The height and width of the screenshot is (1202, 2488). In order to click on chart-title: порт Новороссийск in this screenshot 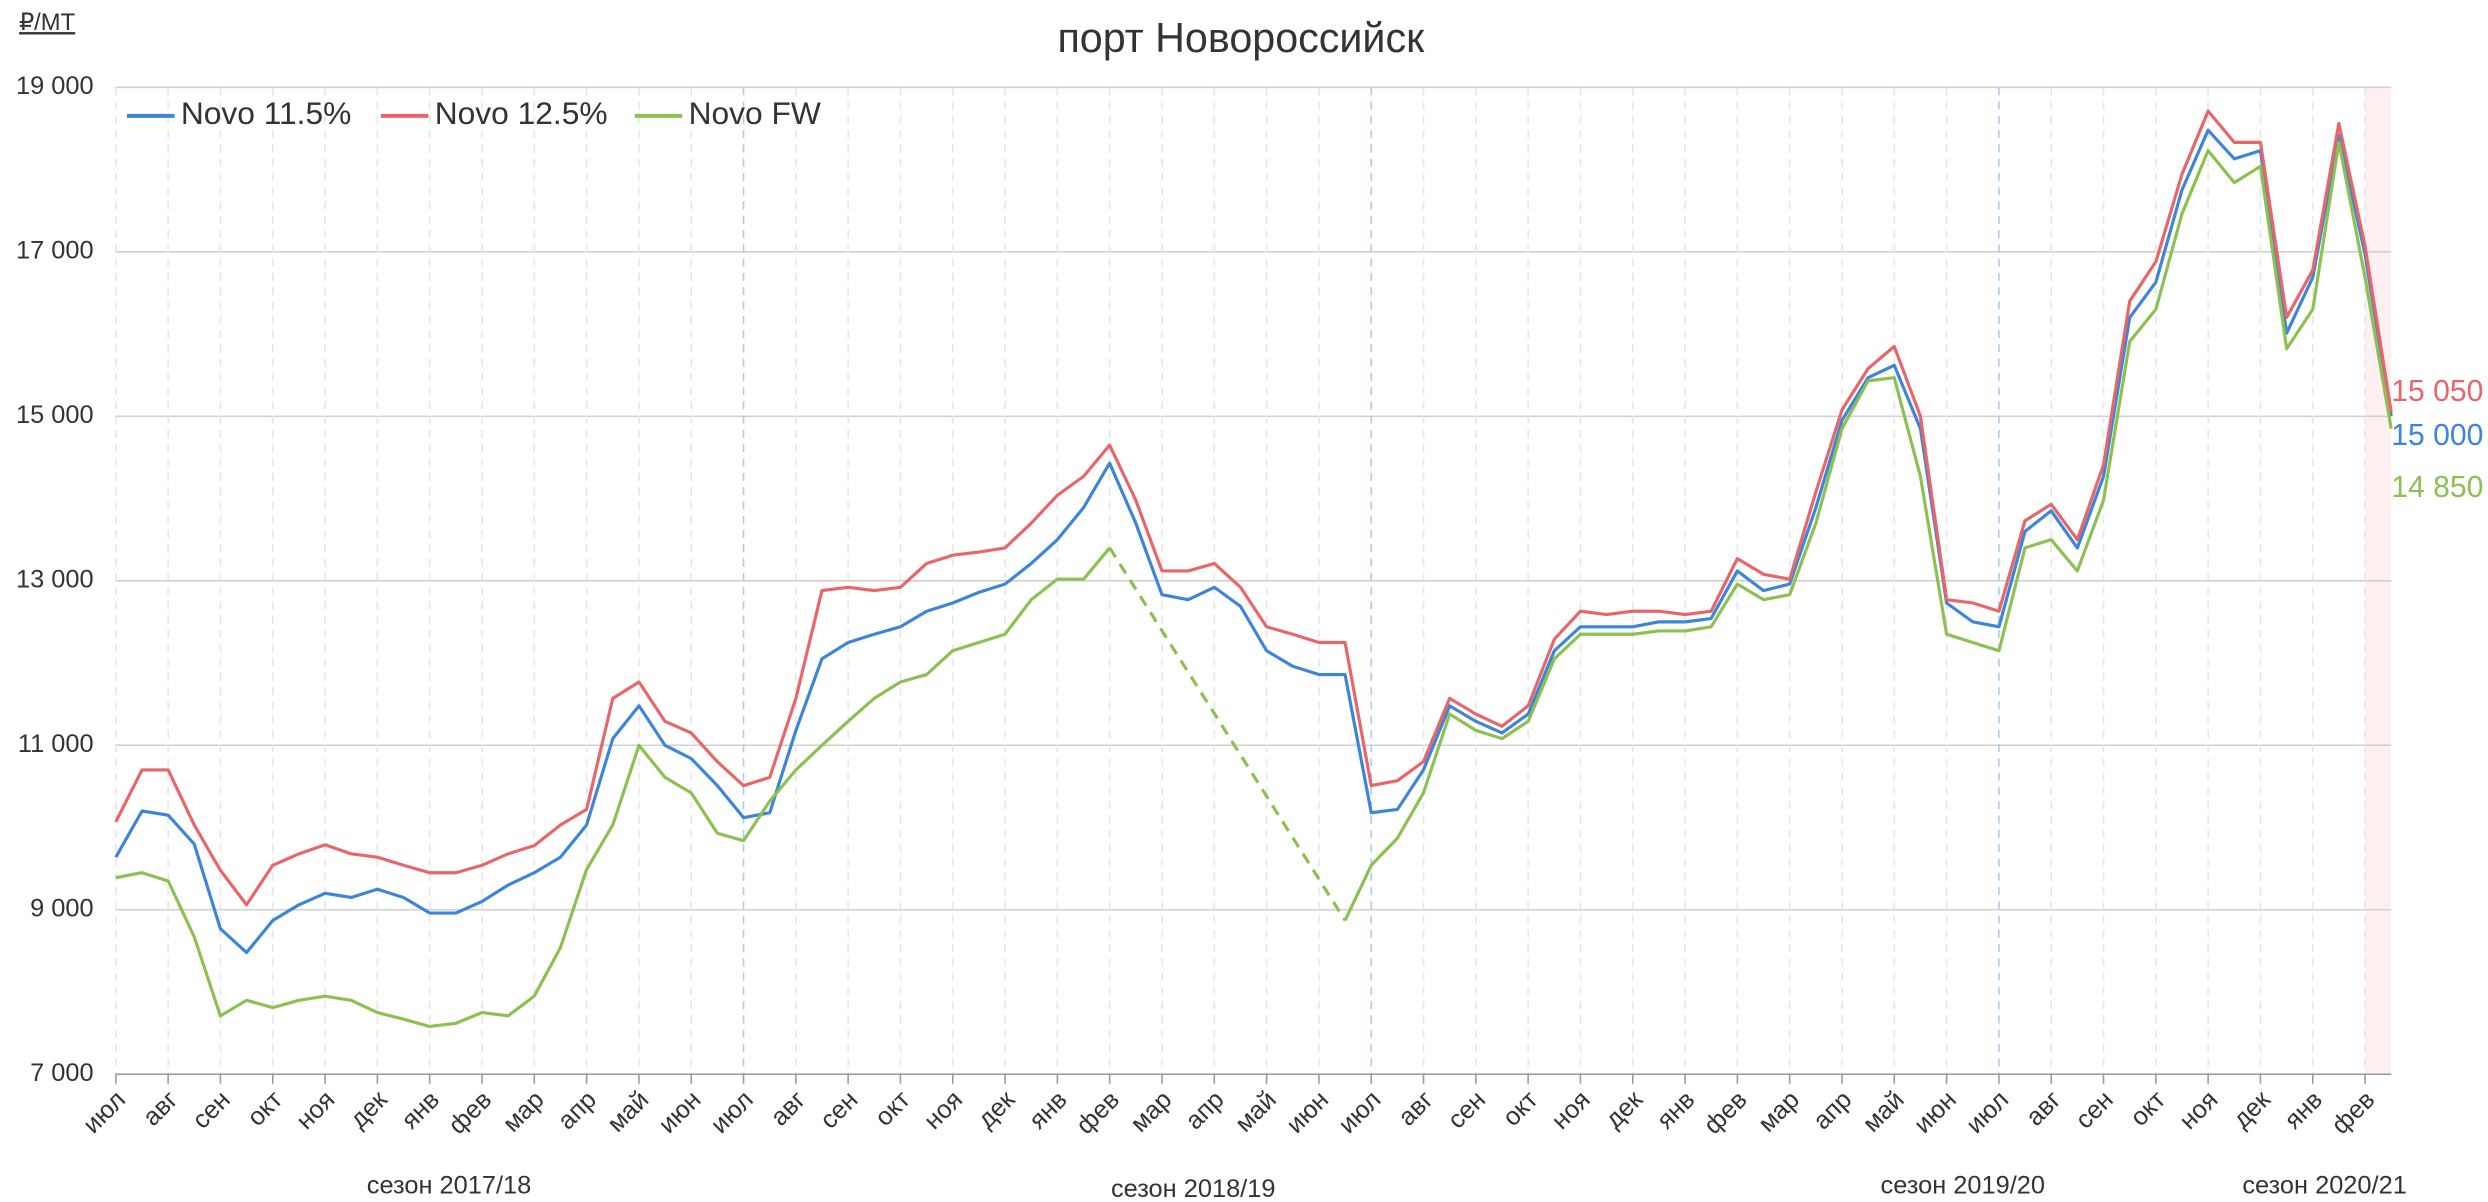, I will do `click(1241, 38)`.